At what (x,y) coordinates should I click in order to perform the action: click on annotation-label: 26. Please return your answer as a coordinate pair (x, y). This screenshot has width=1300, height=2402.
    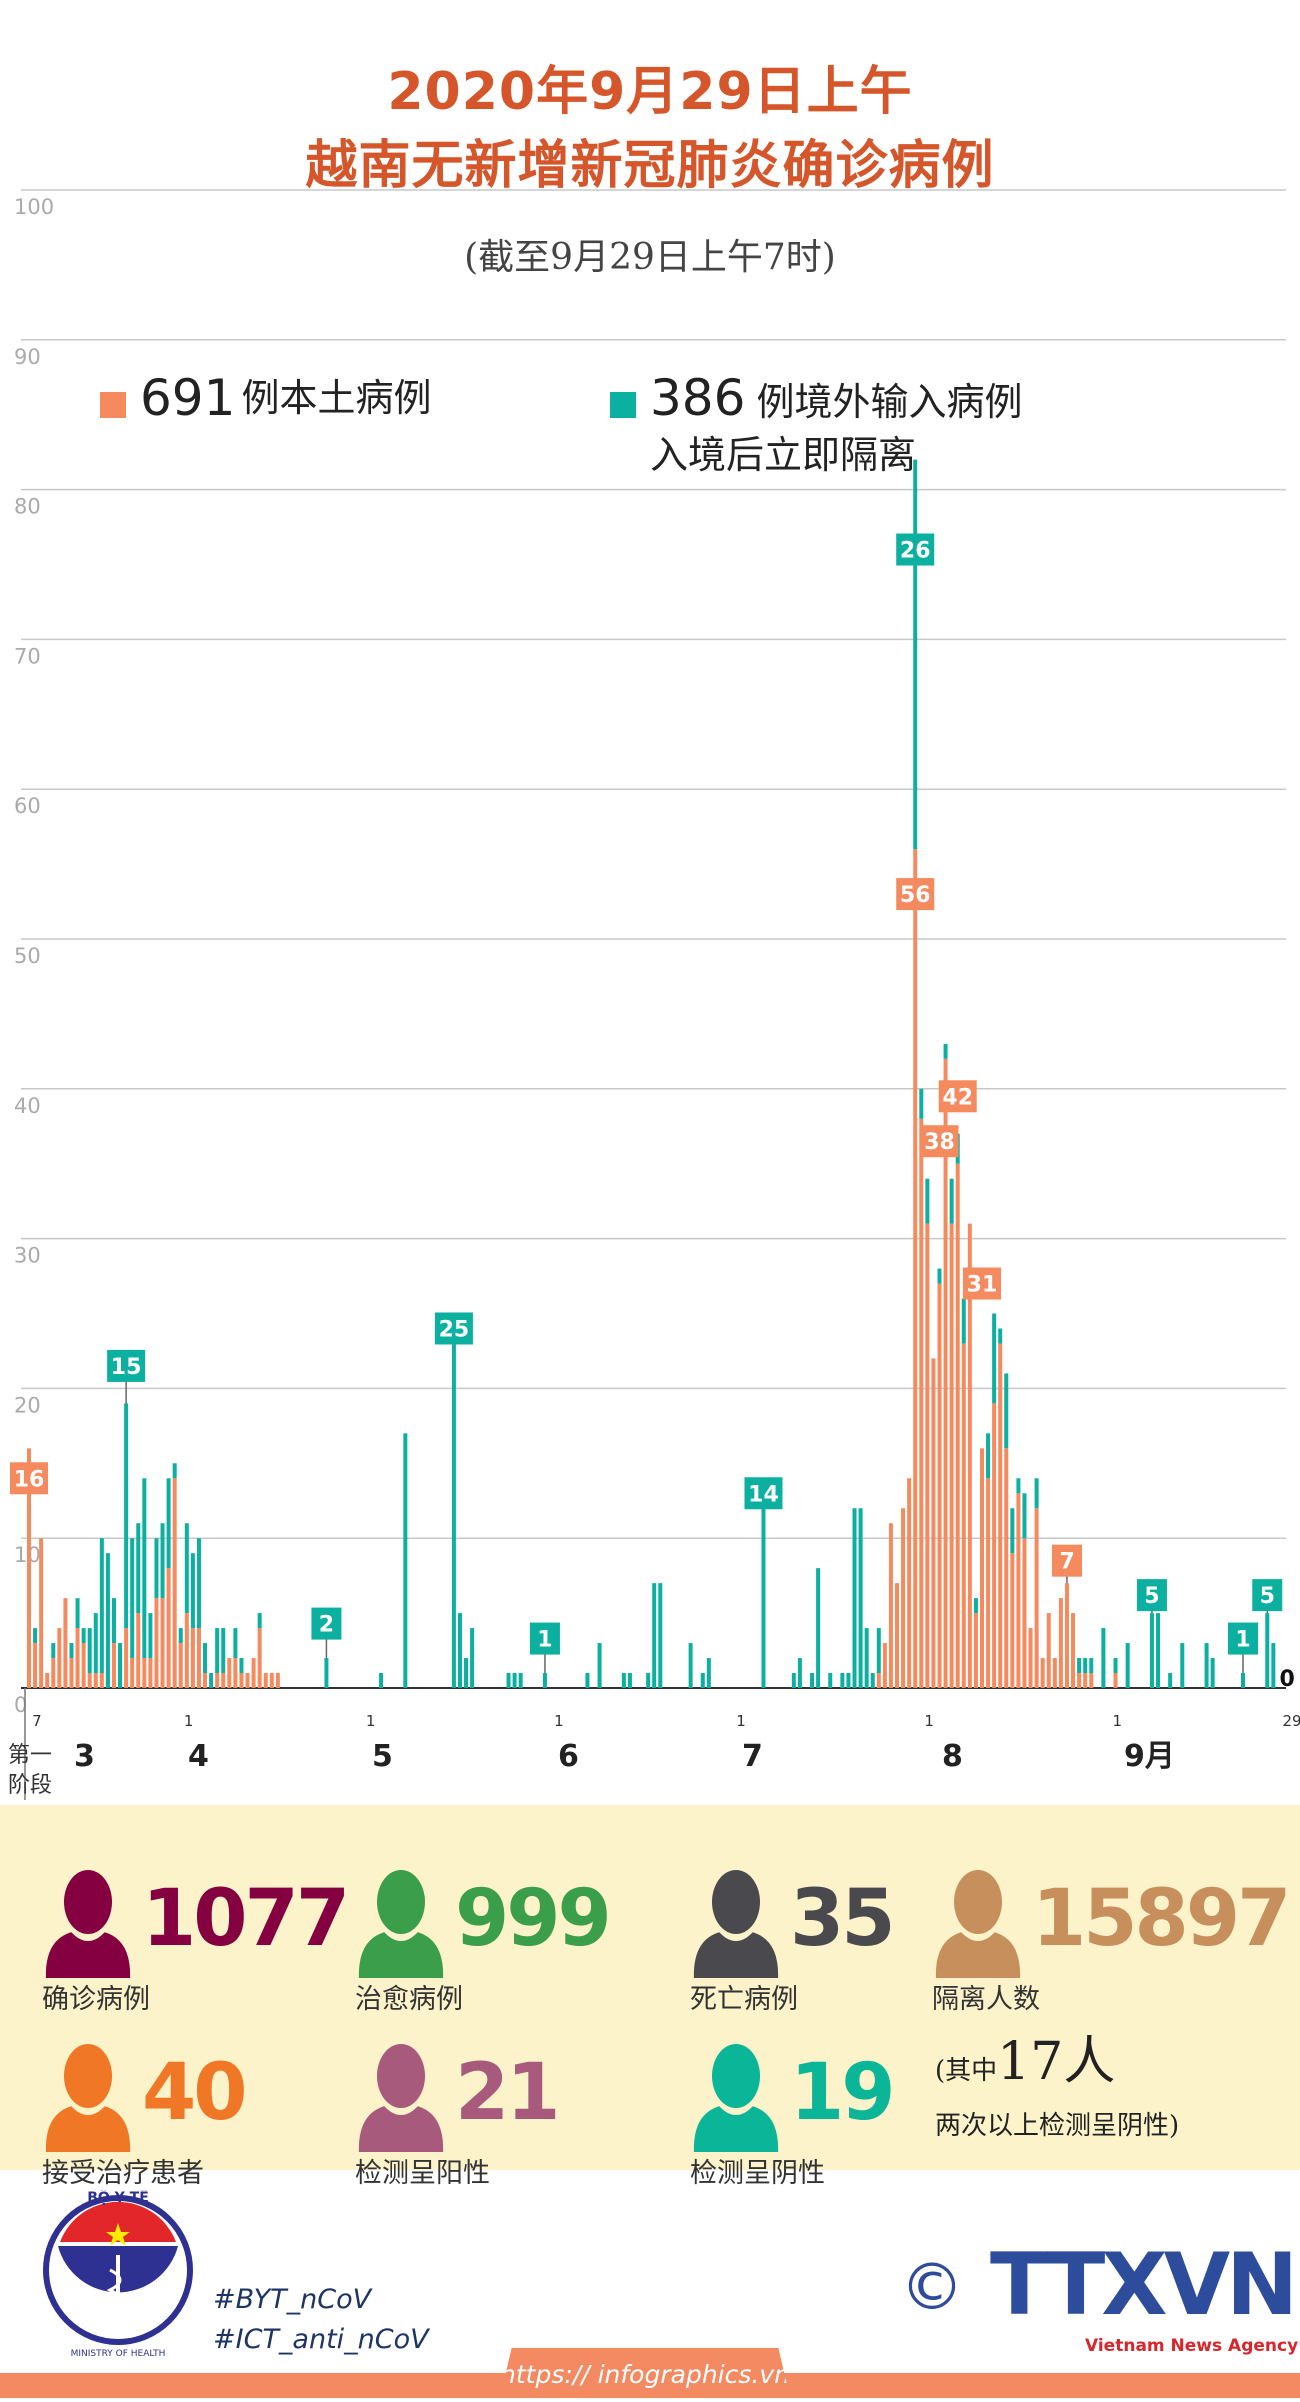
    Looking at the image, I should click on (915, 551).